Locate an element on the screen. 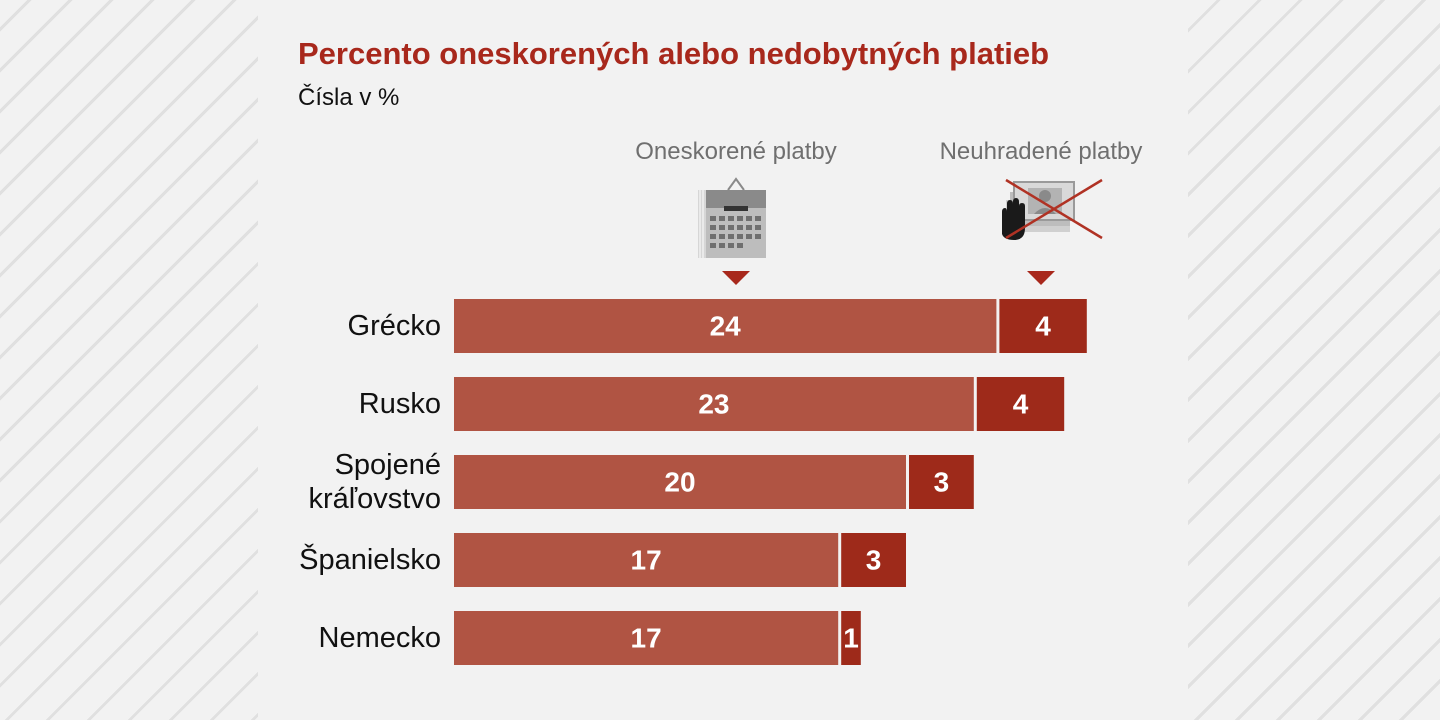  calendar-icon is located at coordinates (732, 220).